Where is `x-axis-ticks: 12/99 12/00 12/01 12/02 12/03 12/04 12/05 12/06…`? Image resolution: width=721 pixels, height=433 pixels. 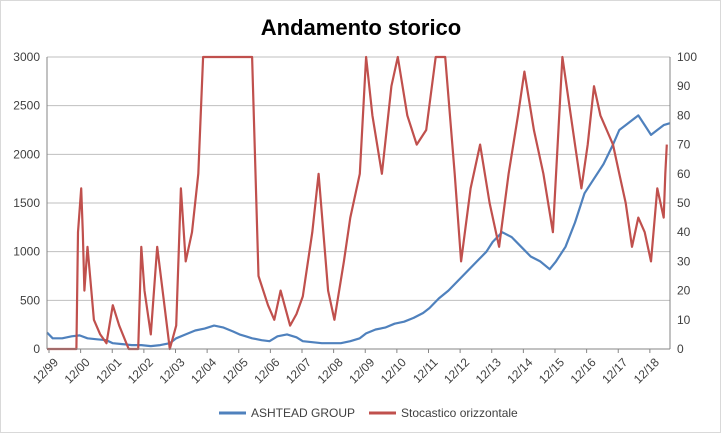
x-axis-ticks: 12/99 12/00 12/01 12/02 12/03 12/04 12/05 12/06… is located at coordinates (346, 367).